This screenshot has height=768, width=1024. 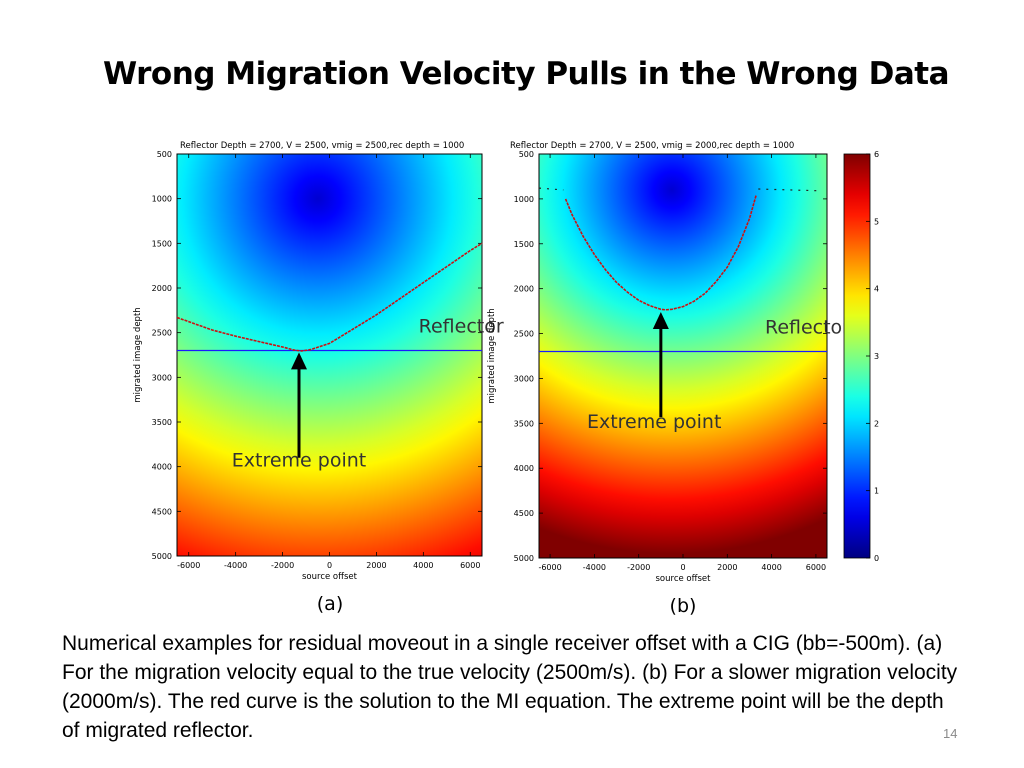 I want to click on colorbar-tick-label: 2, so click(x=876, y=423).